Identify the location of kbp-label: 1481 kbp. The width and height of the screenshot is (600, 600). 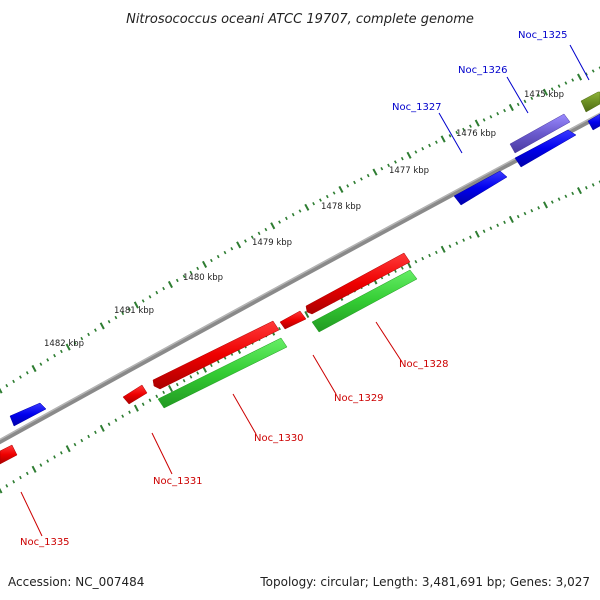
(134, 311).